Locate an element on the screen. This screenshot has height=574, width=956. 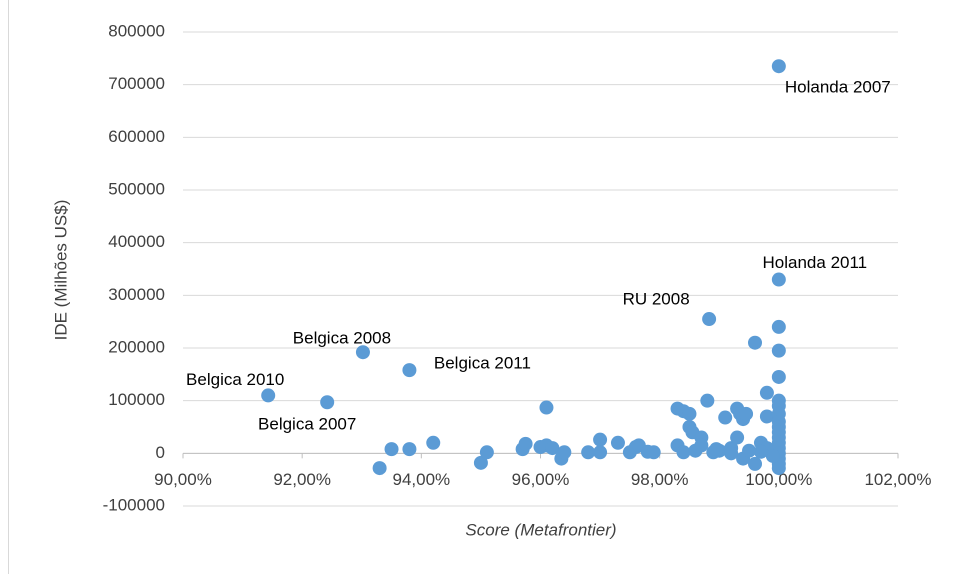
point-label: Holanda 2011 is located at coordinates (815, 262).